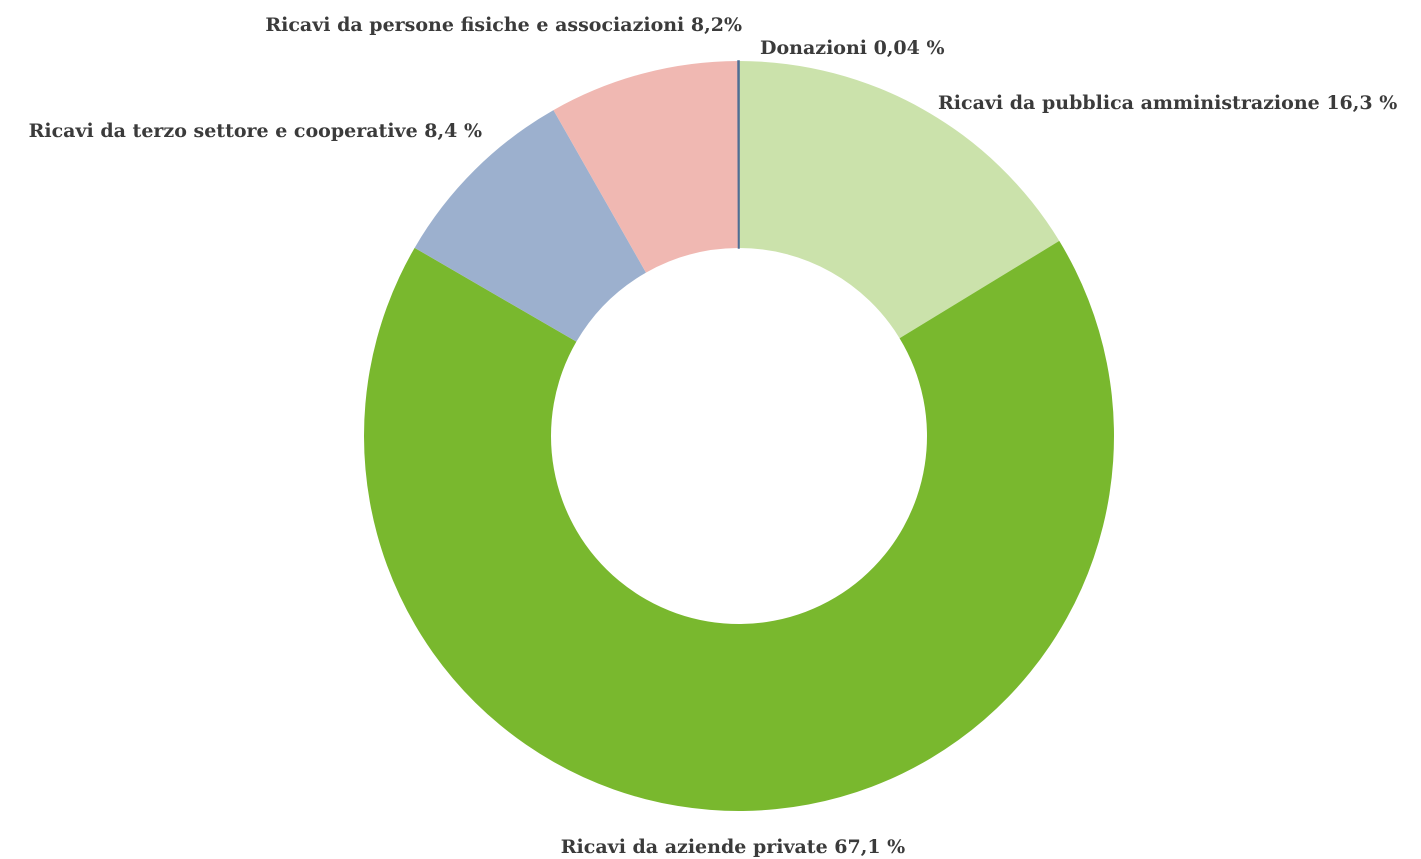 This screenshot has width=1421, height=859. What do you see at coordinates (852, 48) in the screenshot?
I see `label-donazioni: Donazioni 0,04 %` at bounding box center [852, 48].